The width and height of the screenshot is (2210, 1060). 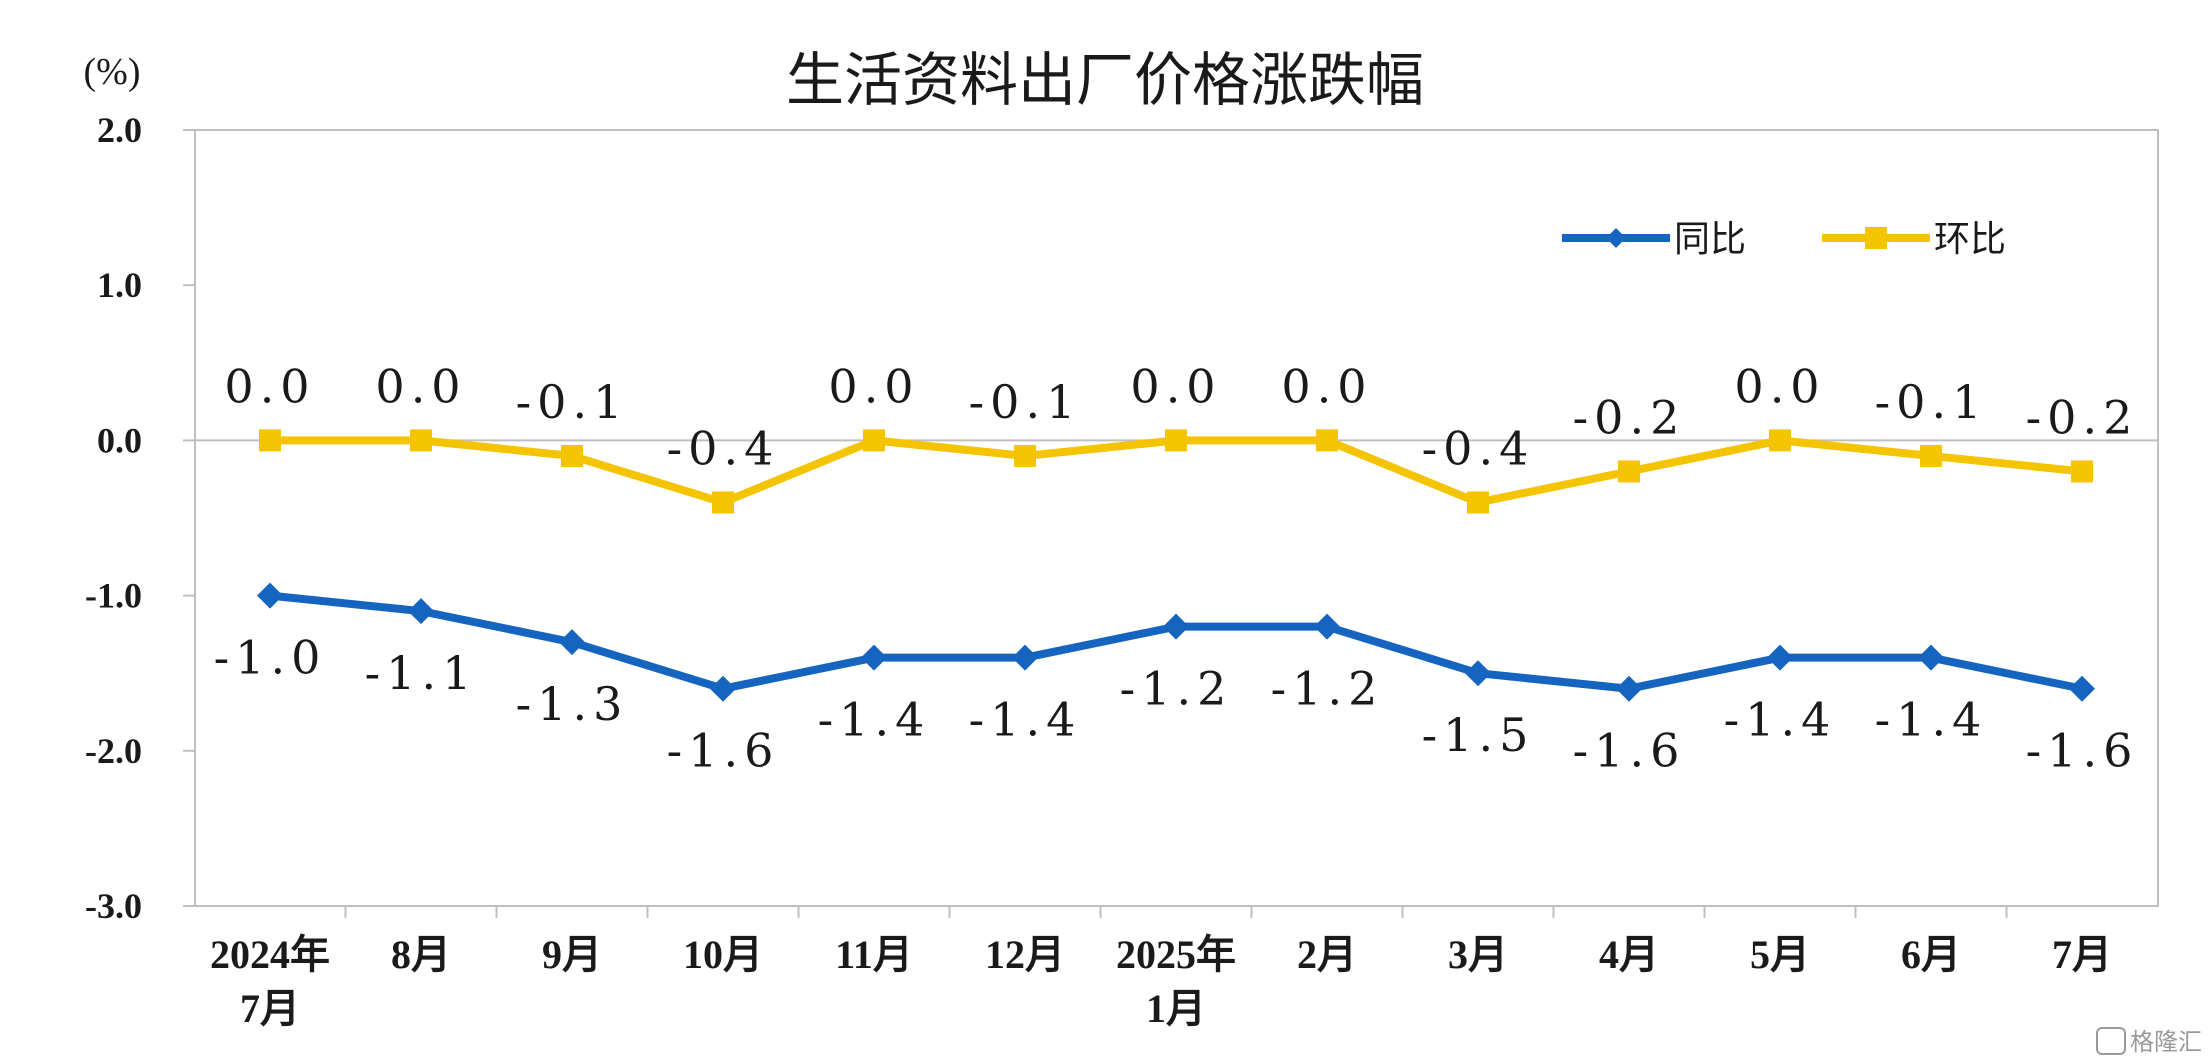 What do you see at coordinates (1876, 238) in the screenshot?
I see `legend-marker-square` at bounding box center [1876, 238].